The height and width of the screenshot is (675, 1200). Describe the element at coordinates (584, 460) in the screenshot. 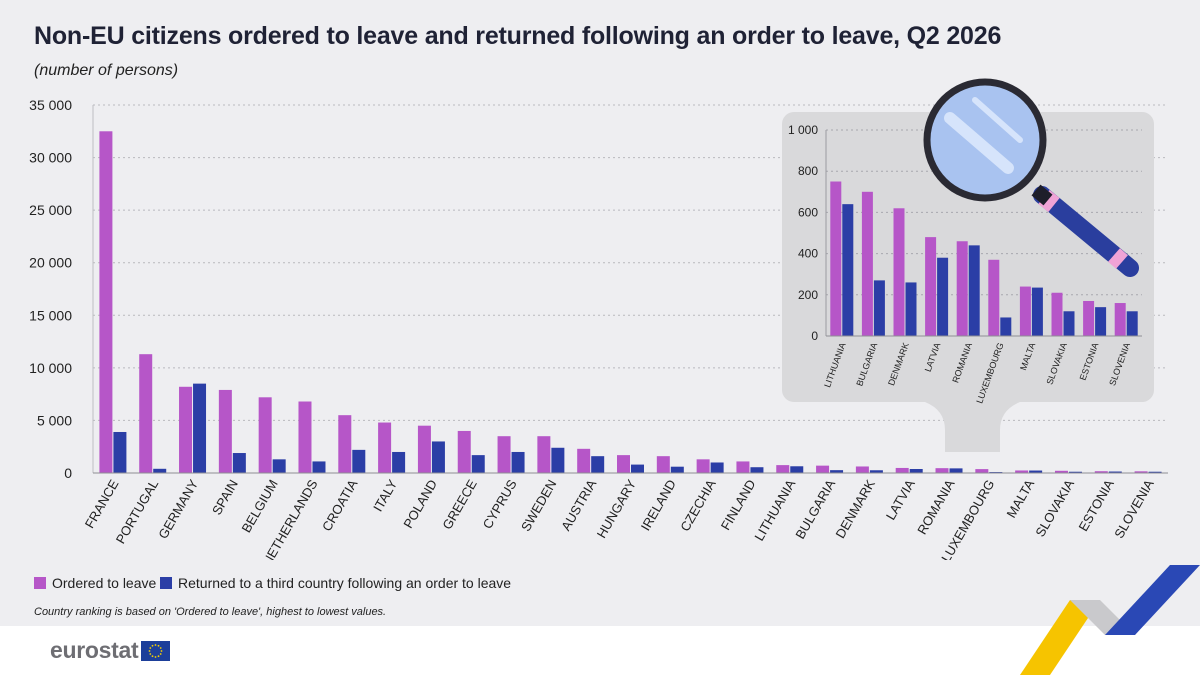

I see `bar-ordered-austria` at that location.